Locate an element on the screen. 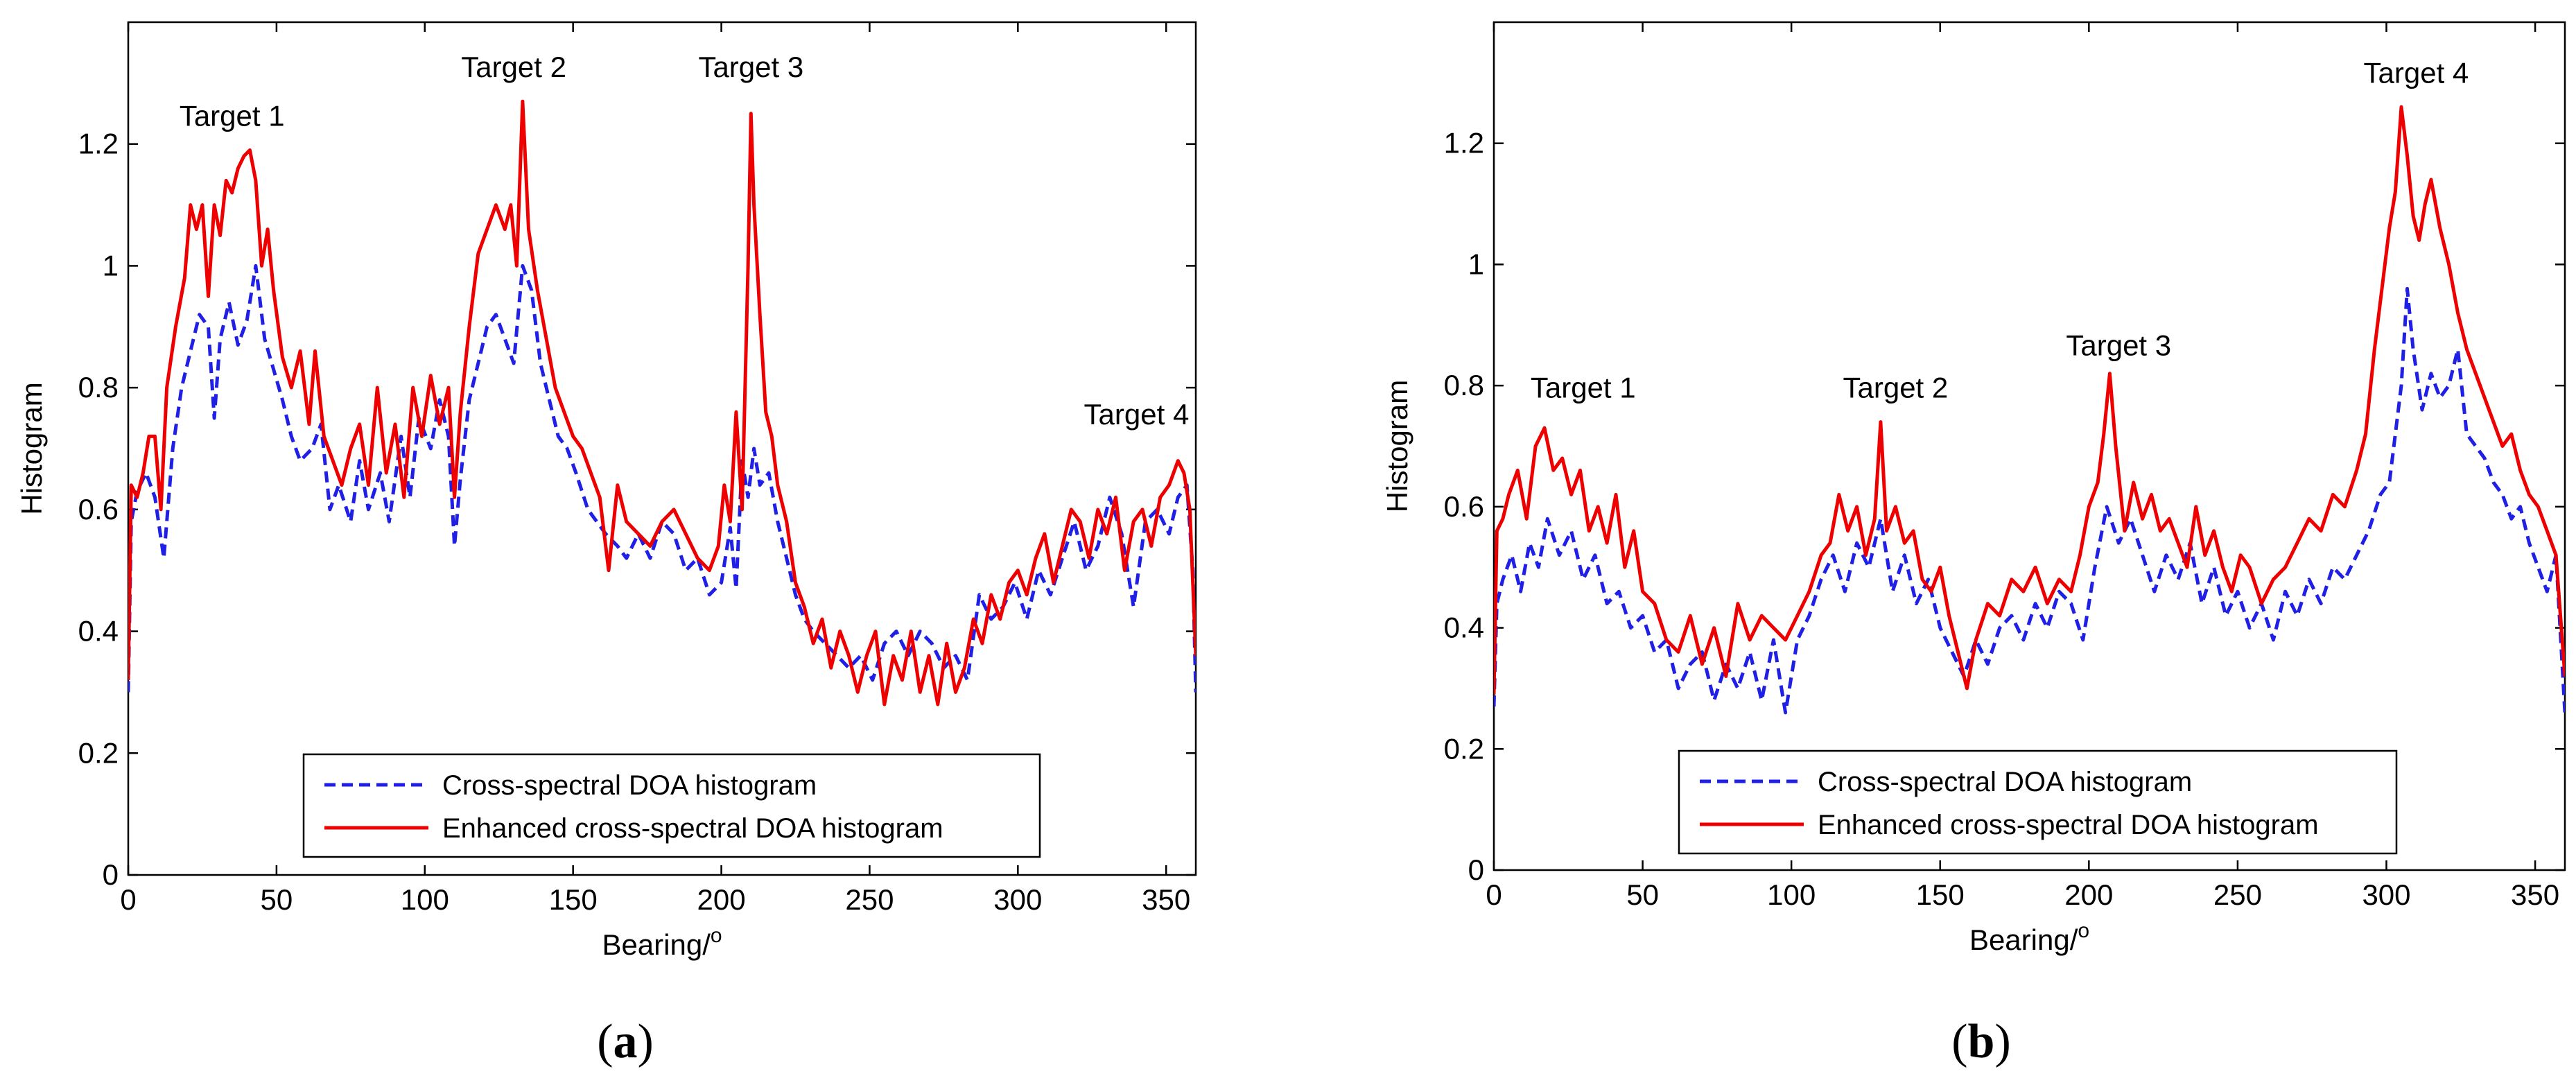 The width and height of the screenshot is (2576, 1076). panel-label-1: (a) is located at coordinates (625, 1041).